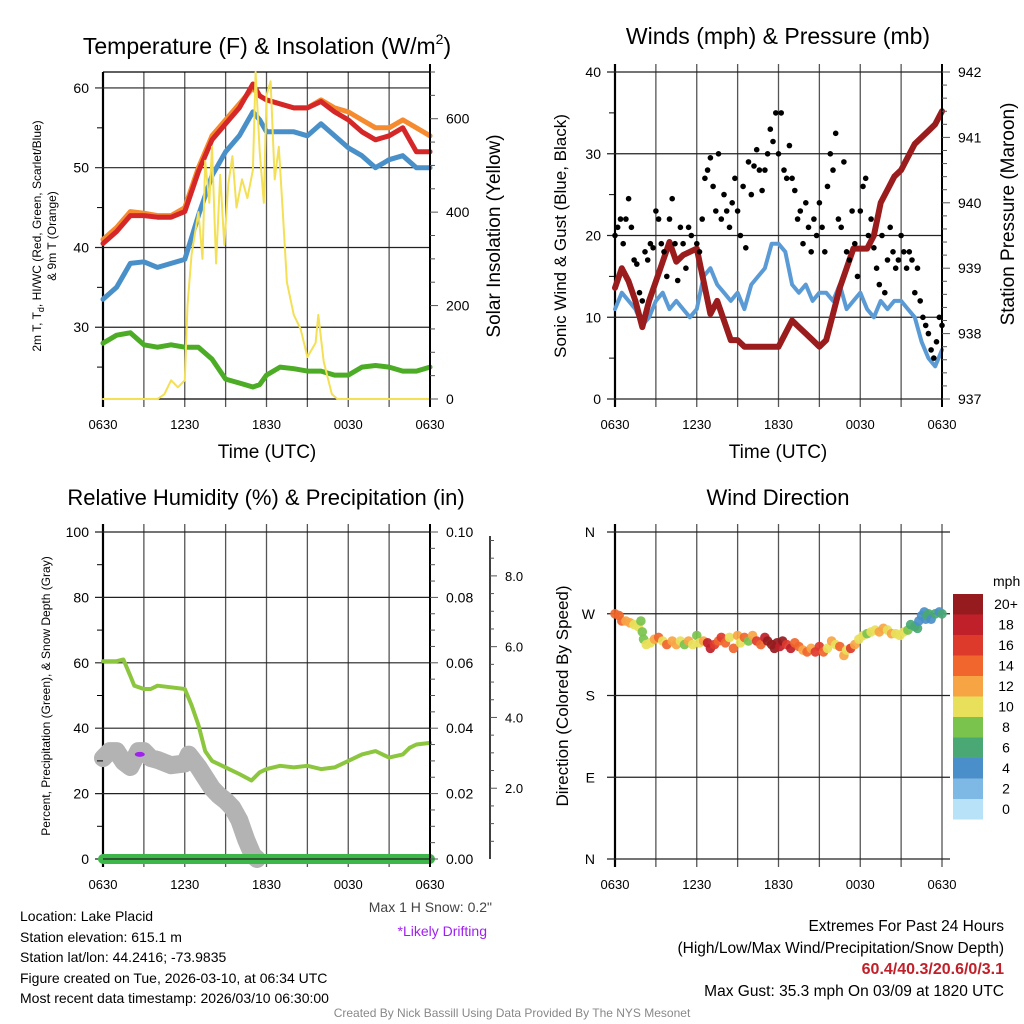  Describe the element at coordinates (1006, 686) in the screenshot. I see `legend-label: 12` at that location.